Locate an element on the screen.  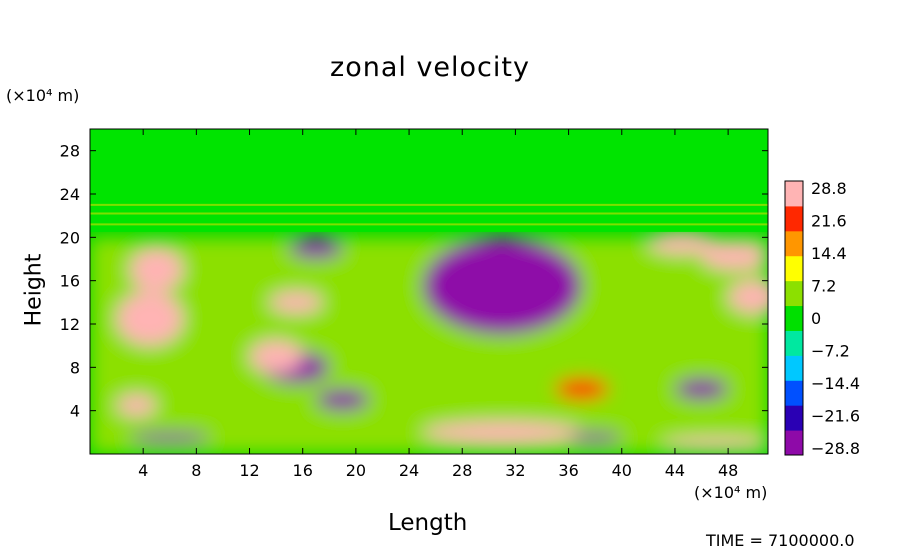
x-tick-label: 48 is located at coordinates (728, 470).